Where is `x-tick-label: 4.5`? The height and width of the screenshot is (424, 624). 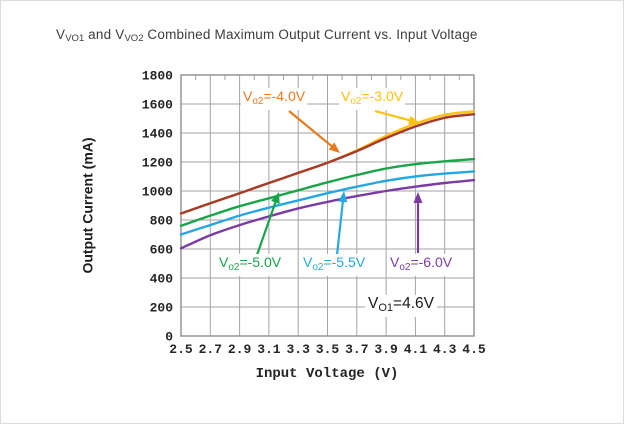
x-tick-label: 4.5 is located at coordinates (474, 349).